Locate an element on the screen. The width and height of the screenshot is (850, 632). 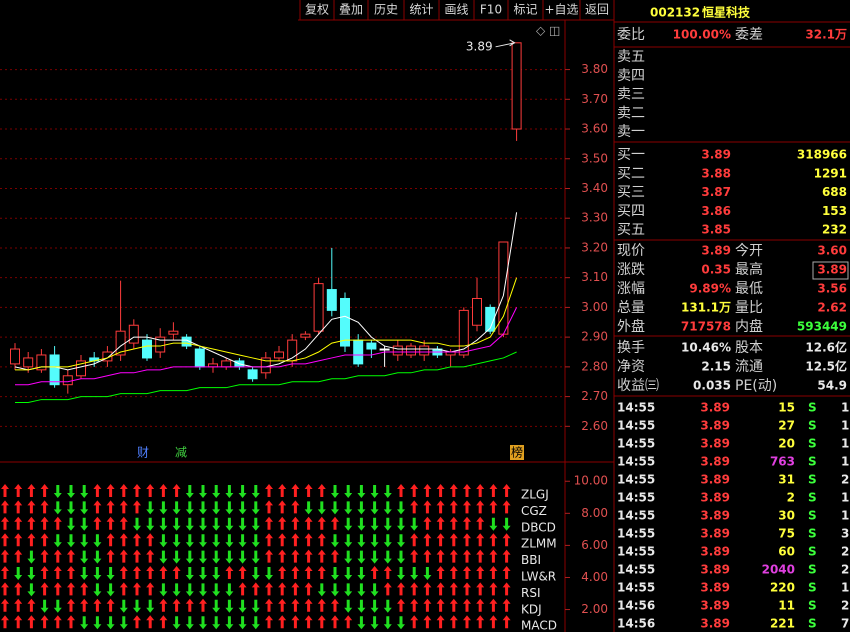
toolbar-button: 标记 is located at coordinates (525, 10).